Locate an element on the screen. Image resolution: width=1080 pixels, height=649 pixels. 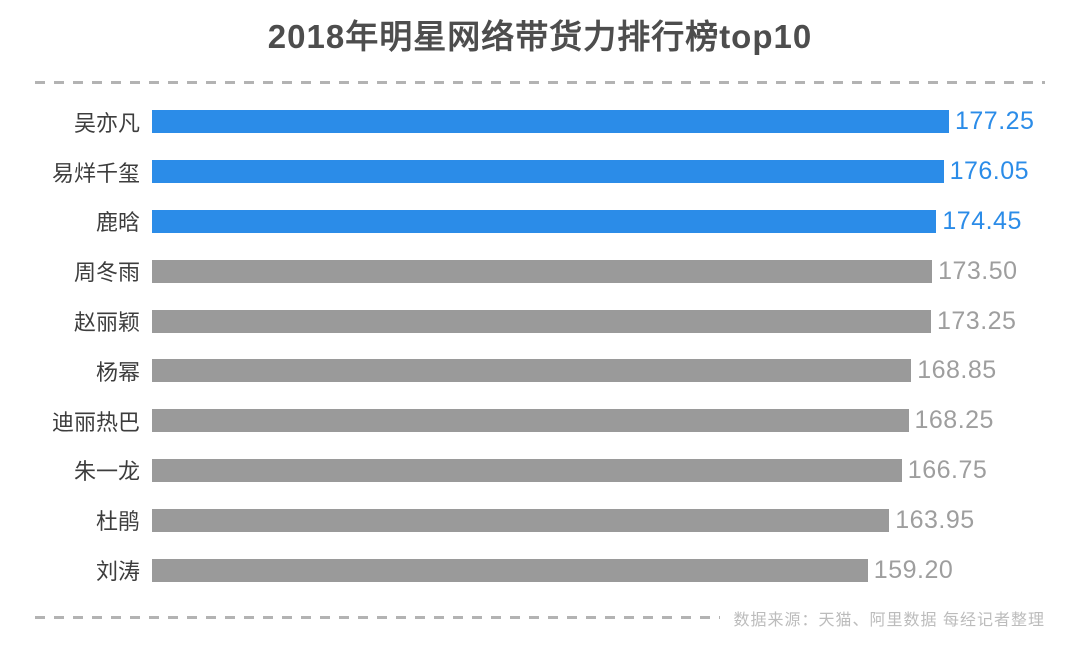
value-label: 166.75 is located at coordinates (947, 469).